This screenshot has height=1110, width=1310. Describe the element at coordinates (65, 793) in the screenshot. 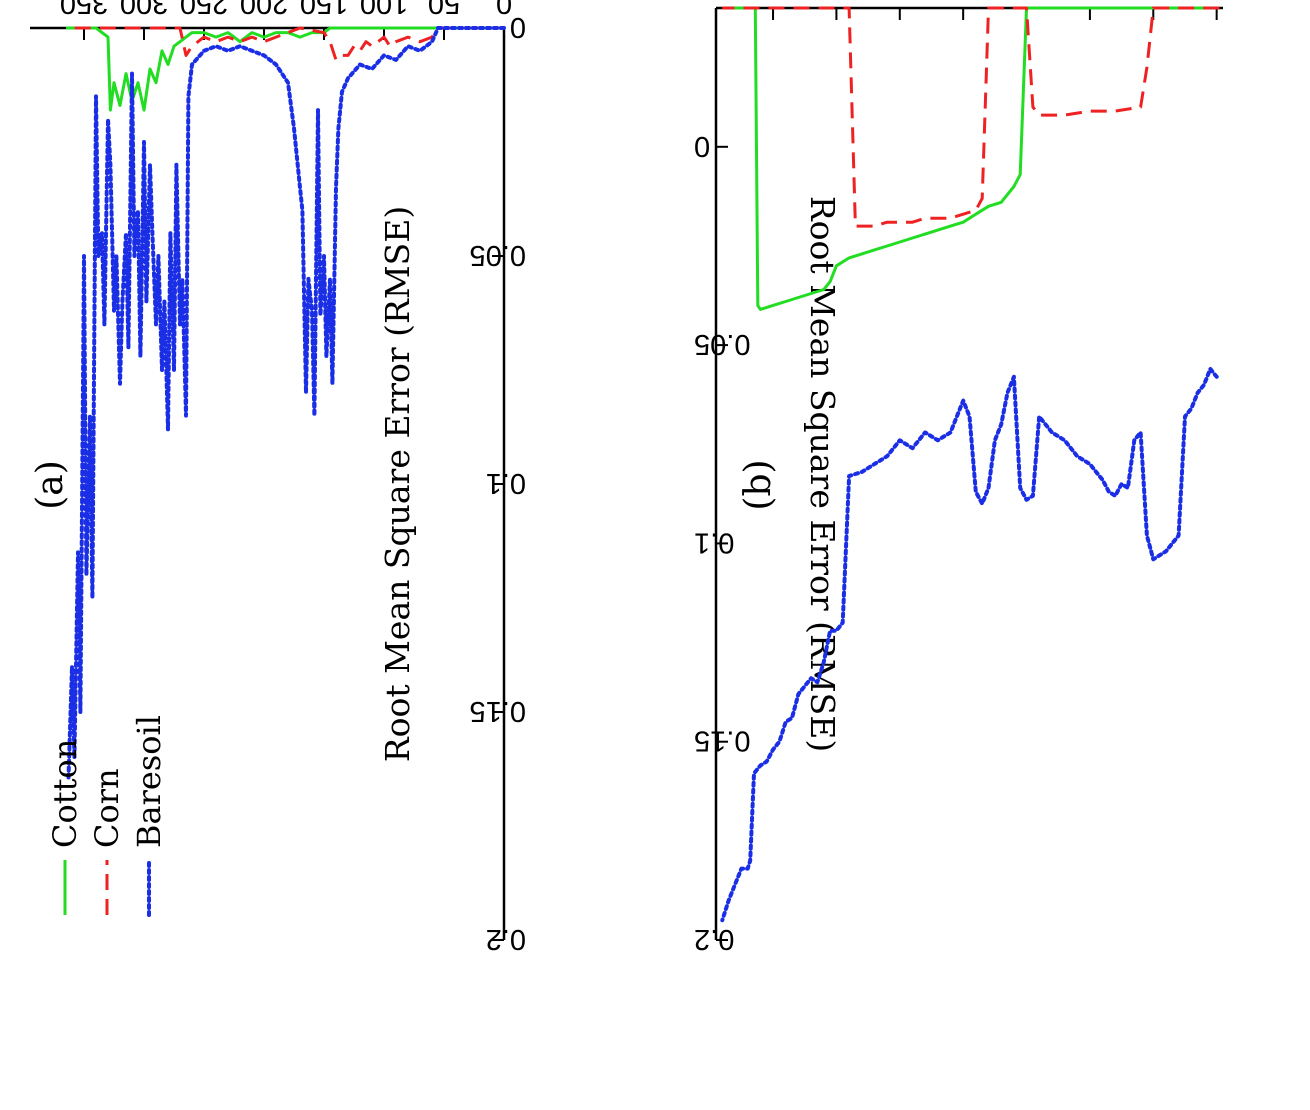

I see `legend-label-cotton: Cotton` at that location.